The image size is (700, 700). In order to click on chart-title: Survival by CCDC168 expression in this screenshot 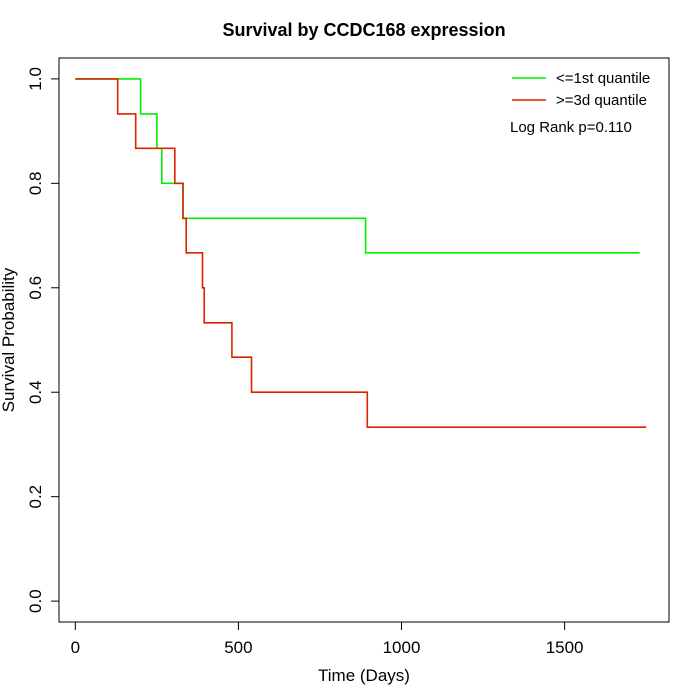, I will do `click(363, 30)`.